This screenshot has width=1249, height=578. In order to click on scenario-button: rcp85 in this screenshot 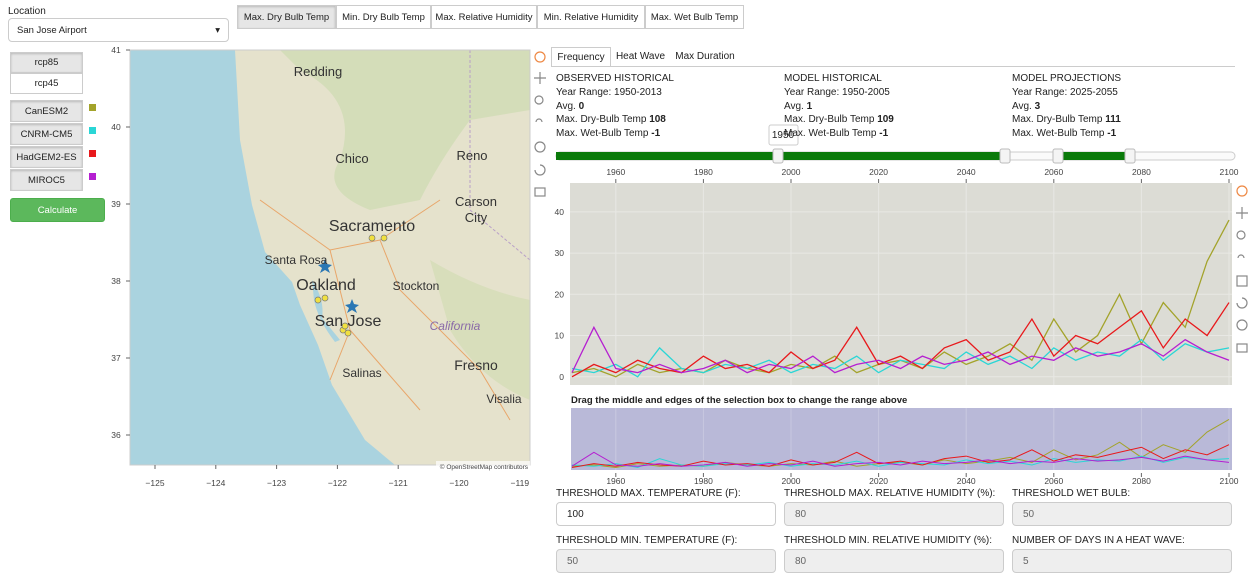, I will do `click(46, 62)`.